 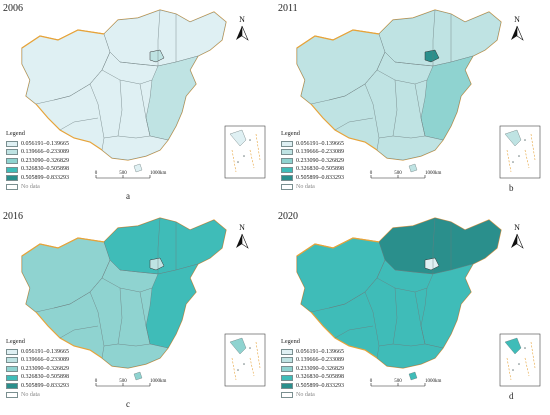 I want to click on boundary-accent, so click(x=63, y=247).